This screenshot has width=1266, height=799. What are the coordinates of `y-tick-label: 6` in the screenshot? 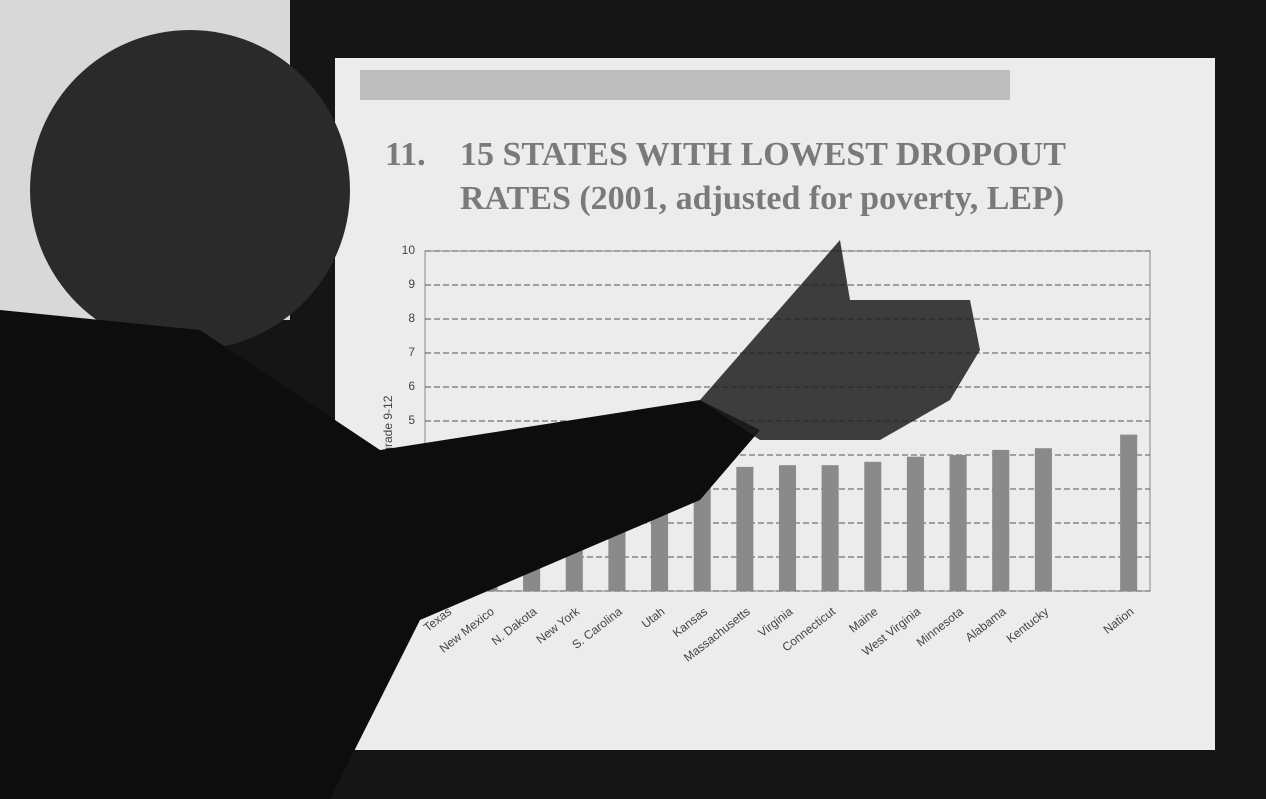 It's located at (411, 386).